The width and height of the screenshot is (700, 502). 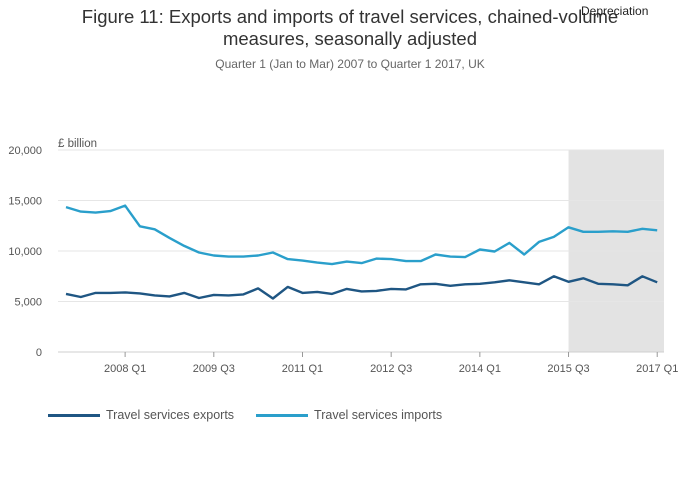 I want to click on legend-label-imports: Travel services imports, so click(x=378, y=415).